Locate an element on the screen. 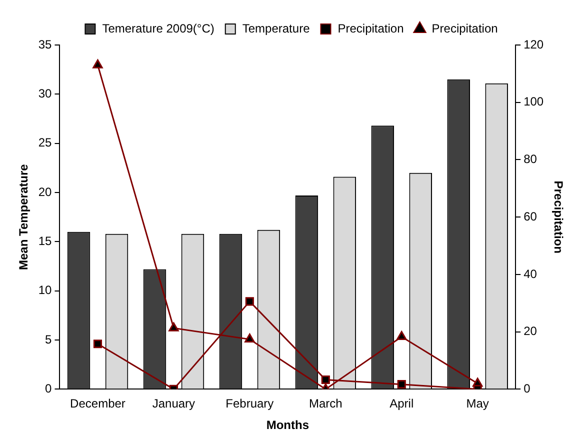  x-tick-label: February is located at coordinates (250, 403).